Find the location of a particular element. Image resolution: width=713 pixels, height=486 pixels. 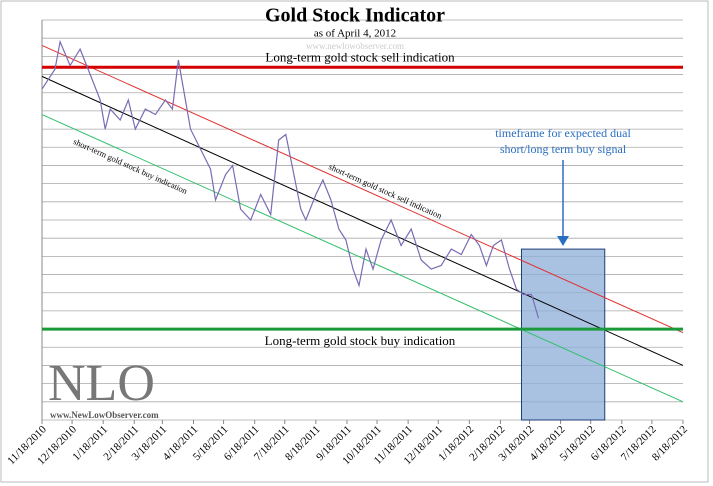

annotation: short/long term buy signal is located at coordinates (563, 149).